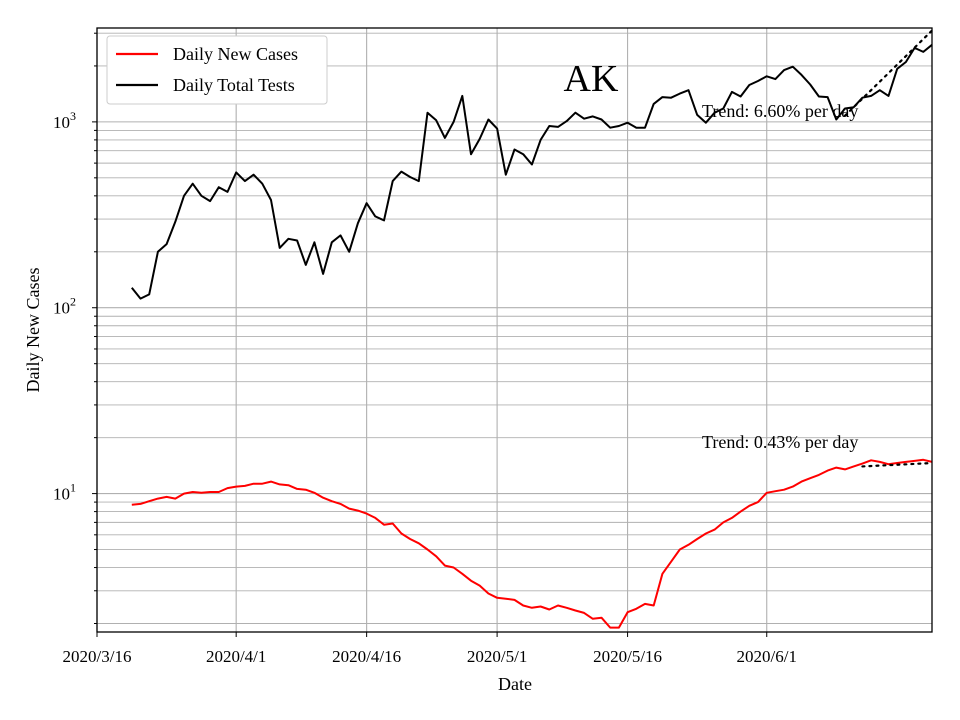 Image resolution: width=960 pixels, height=720 pixels. I want to click on legend-label: Daily Total Tests, so click(234, 85).